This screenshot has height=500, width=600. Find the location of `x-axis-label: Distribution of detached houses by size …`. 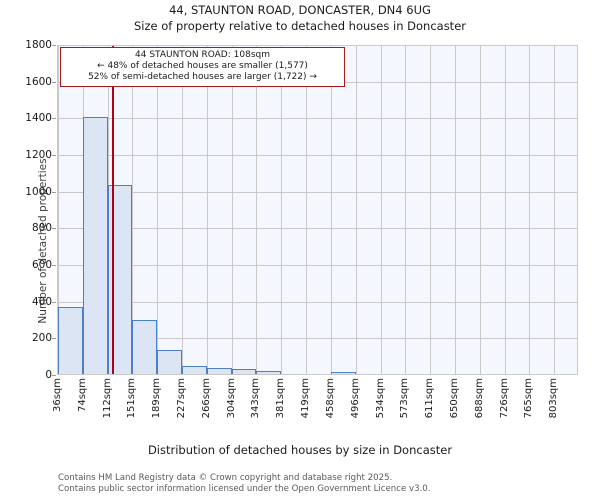

x-axis-label: Distribution of detached houses by size … is located at coordinates (300, 450).